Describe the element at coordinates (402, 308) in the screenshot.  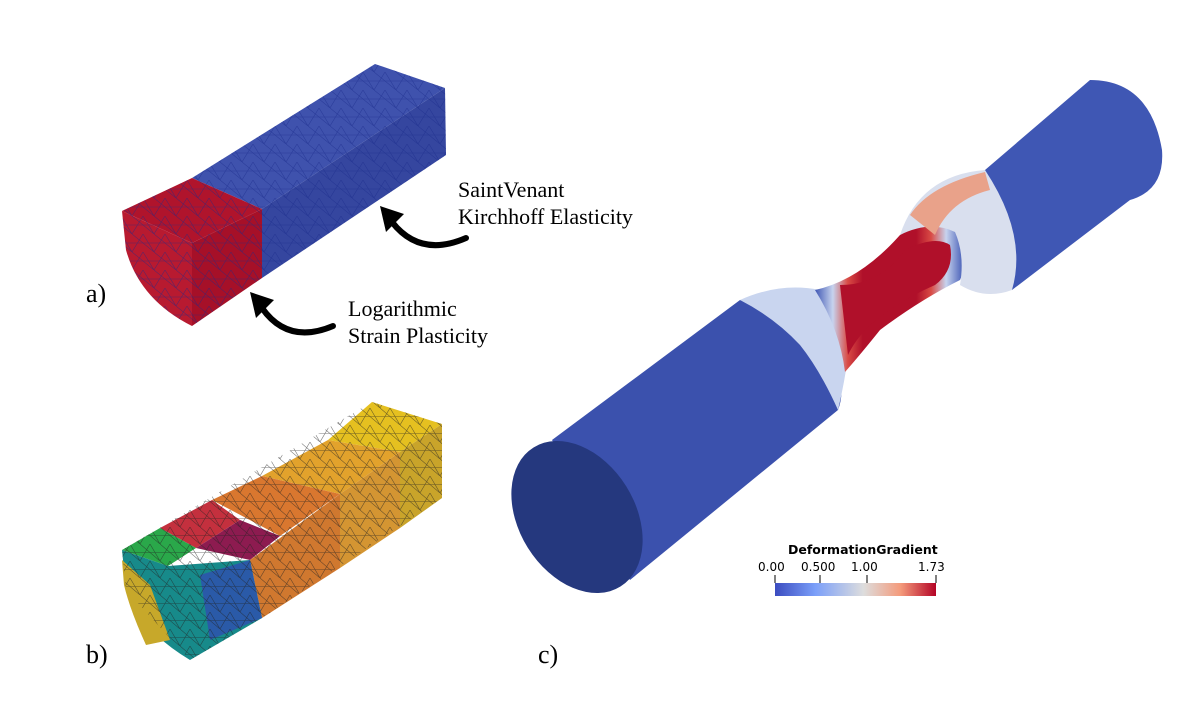
I see `annotation-plastic-line1: Logarithmic` at that location.